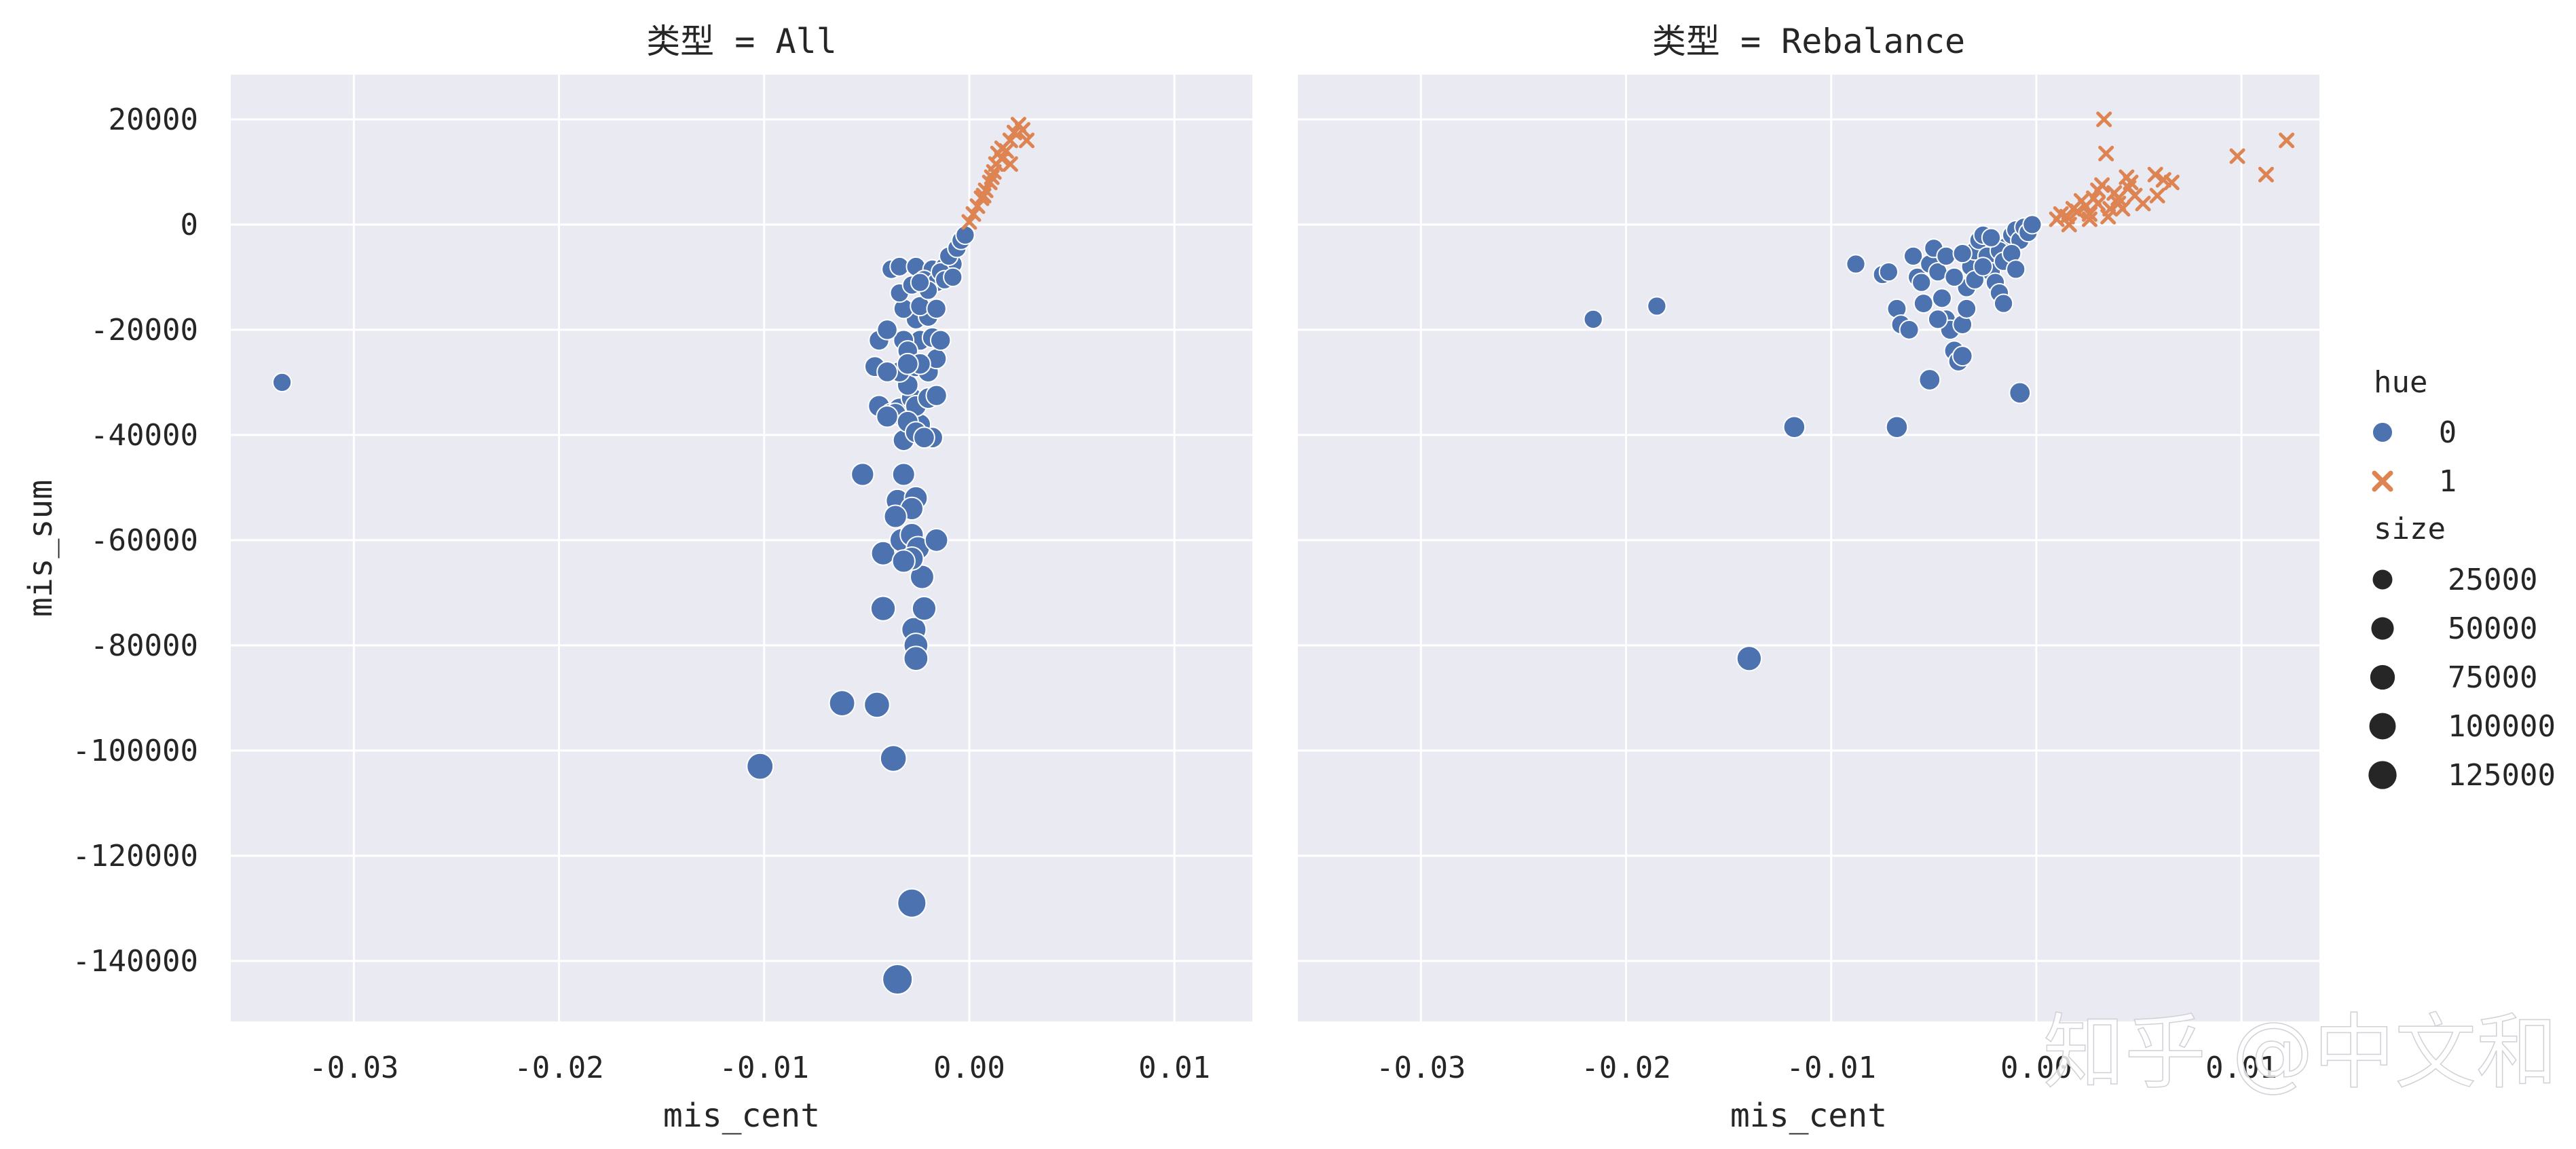 The image size is (2576, 1149). What do you see at coordinates (135, 961) in the screenshot?
I see `y-tick-label: -140000` at bounding box center [135, 961].